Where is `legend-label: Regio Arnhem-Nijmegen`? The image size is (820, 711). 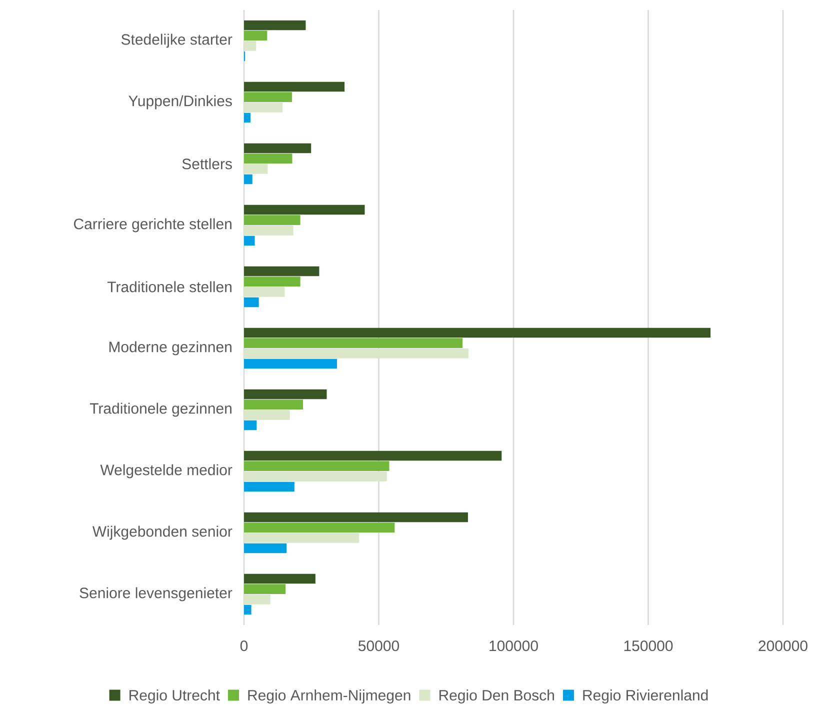
legend-label: Regio Arnhem-Nijmegen is located at coordinates (329, 697).